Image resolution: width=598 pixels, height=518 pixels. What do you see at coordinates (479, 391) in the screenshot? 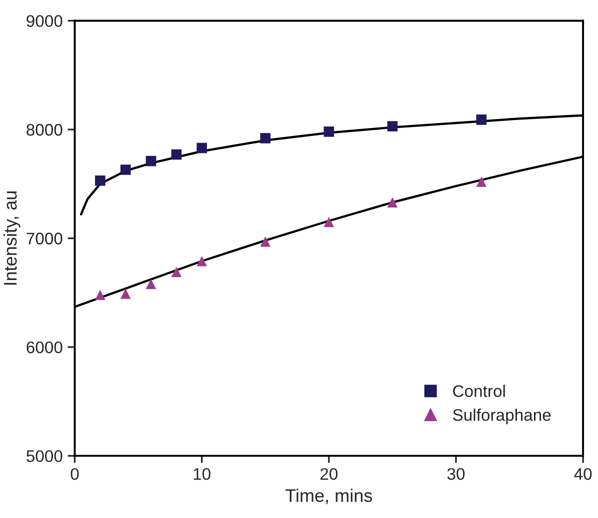
I see `legend-label: Control` at bounding box center [479, 391].